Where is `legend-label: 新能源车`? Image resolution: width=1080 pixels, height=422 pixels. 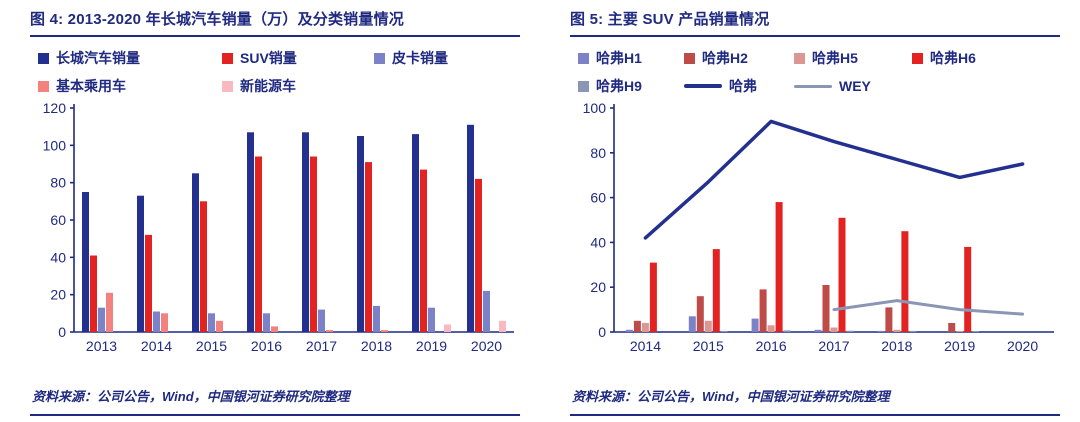 legend-label: 新能源车 is located at coordinates (268, 86).